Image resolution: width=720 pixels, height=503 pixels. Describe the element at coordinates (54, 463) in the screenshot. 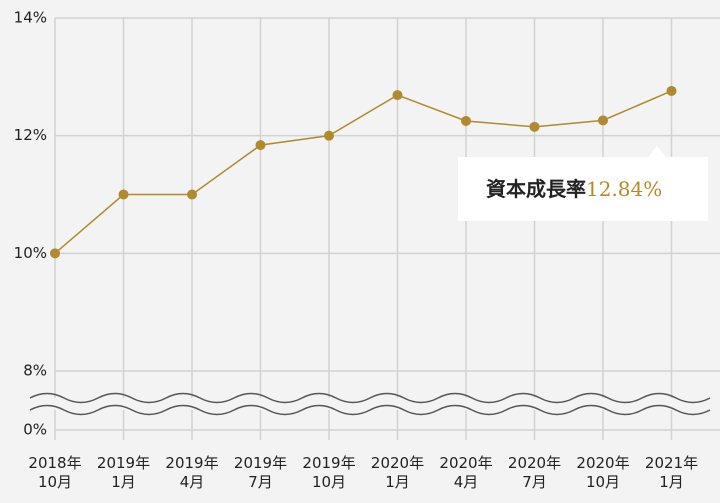

I see `x-tick-label-line: 2018年` at that location.